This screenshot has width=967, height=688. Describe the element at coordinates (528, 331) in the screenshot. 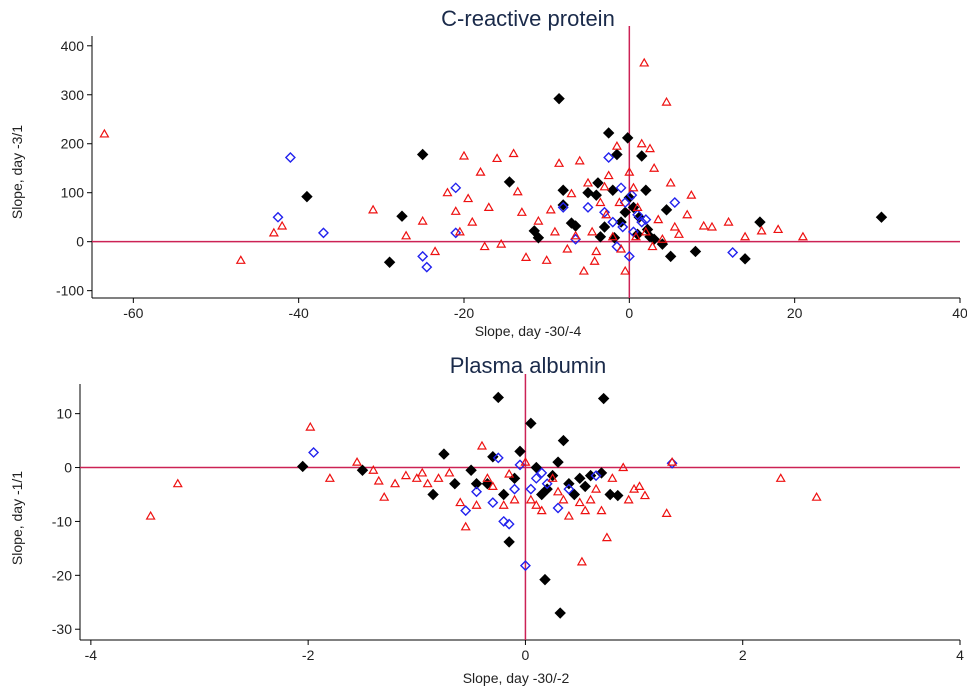

I see `crp-x-axis-label: Slope, day -30/-4` at that location.